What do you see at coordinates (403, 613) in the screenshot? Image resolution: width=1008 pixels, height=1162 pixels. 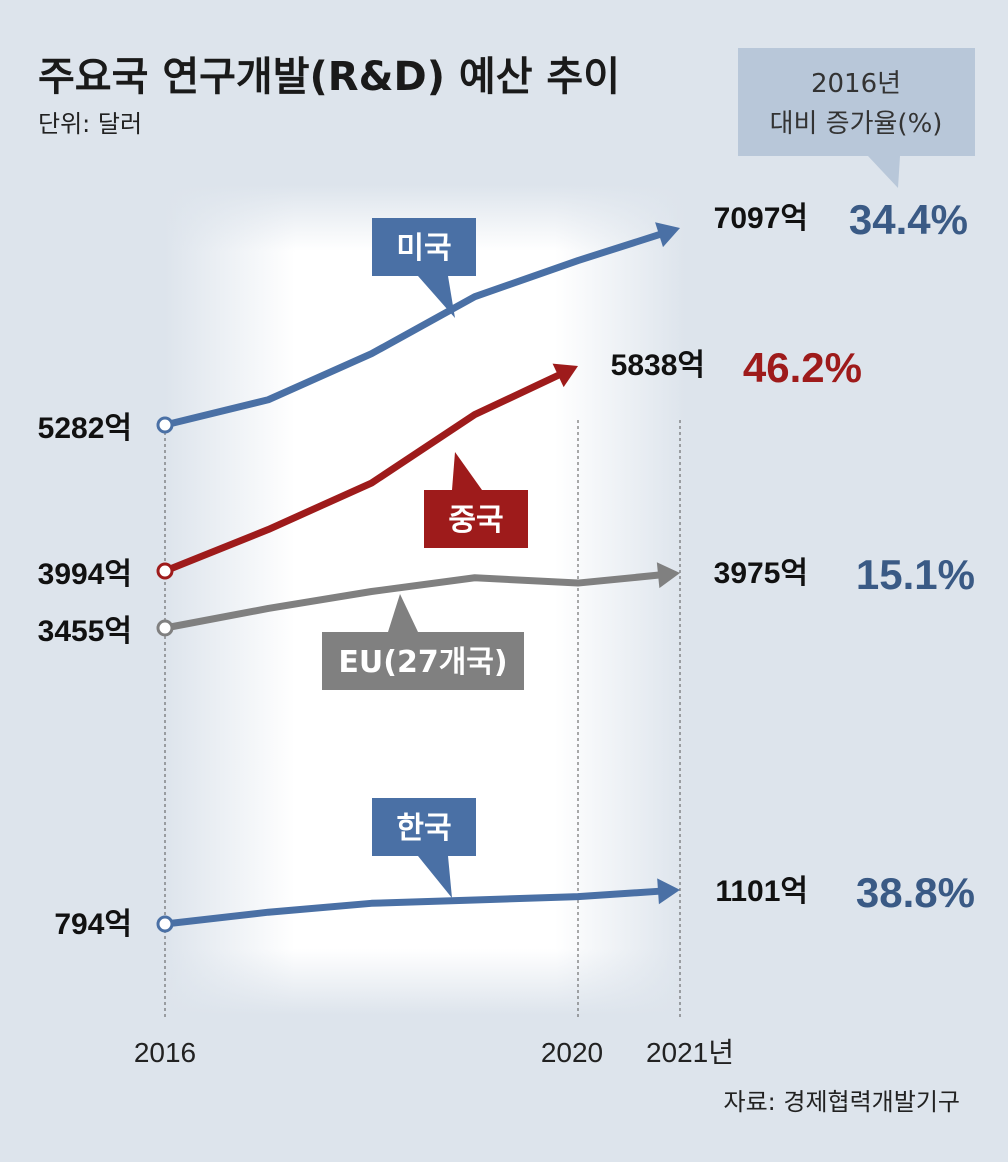 I see `series-tag-tail-eu` at bounding box center [403, 613].